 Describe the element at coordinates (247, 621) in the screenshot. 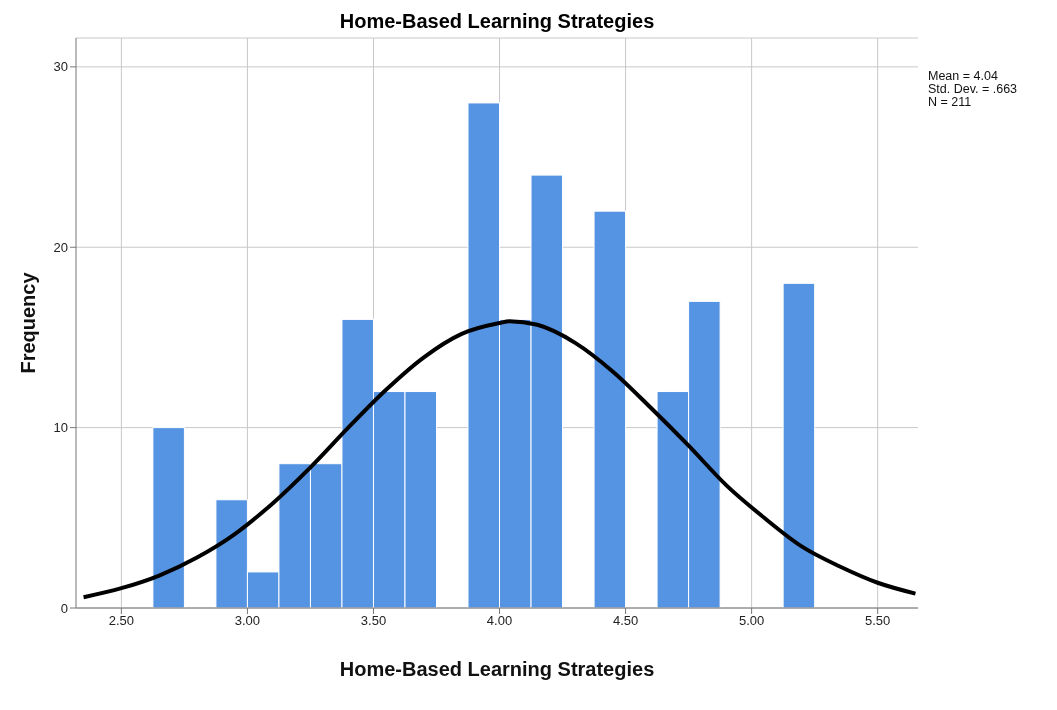

I see `x-tick-label: 3.00` at that location.